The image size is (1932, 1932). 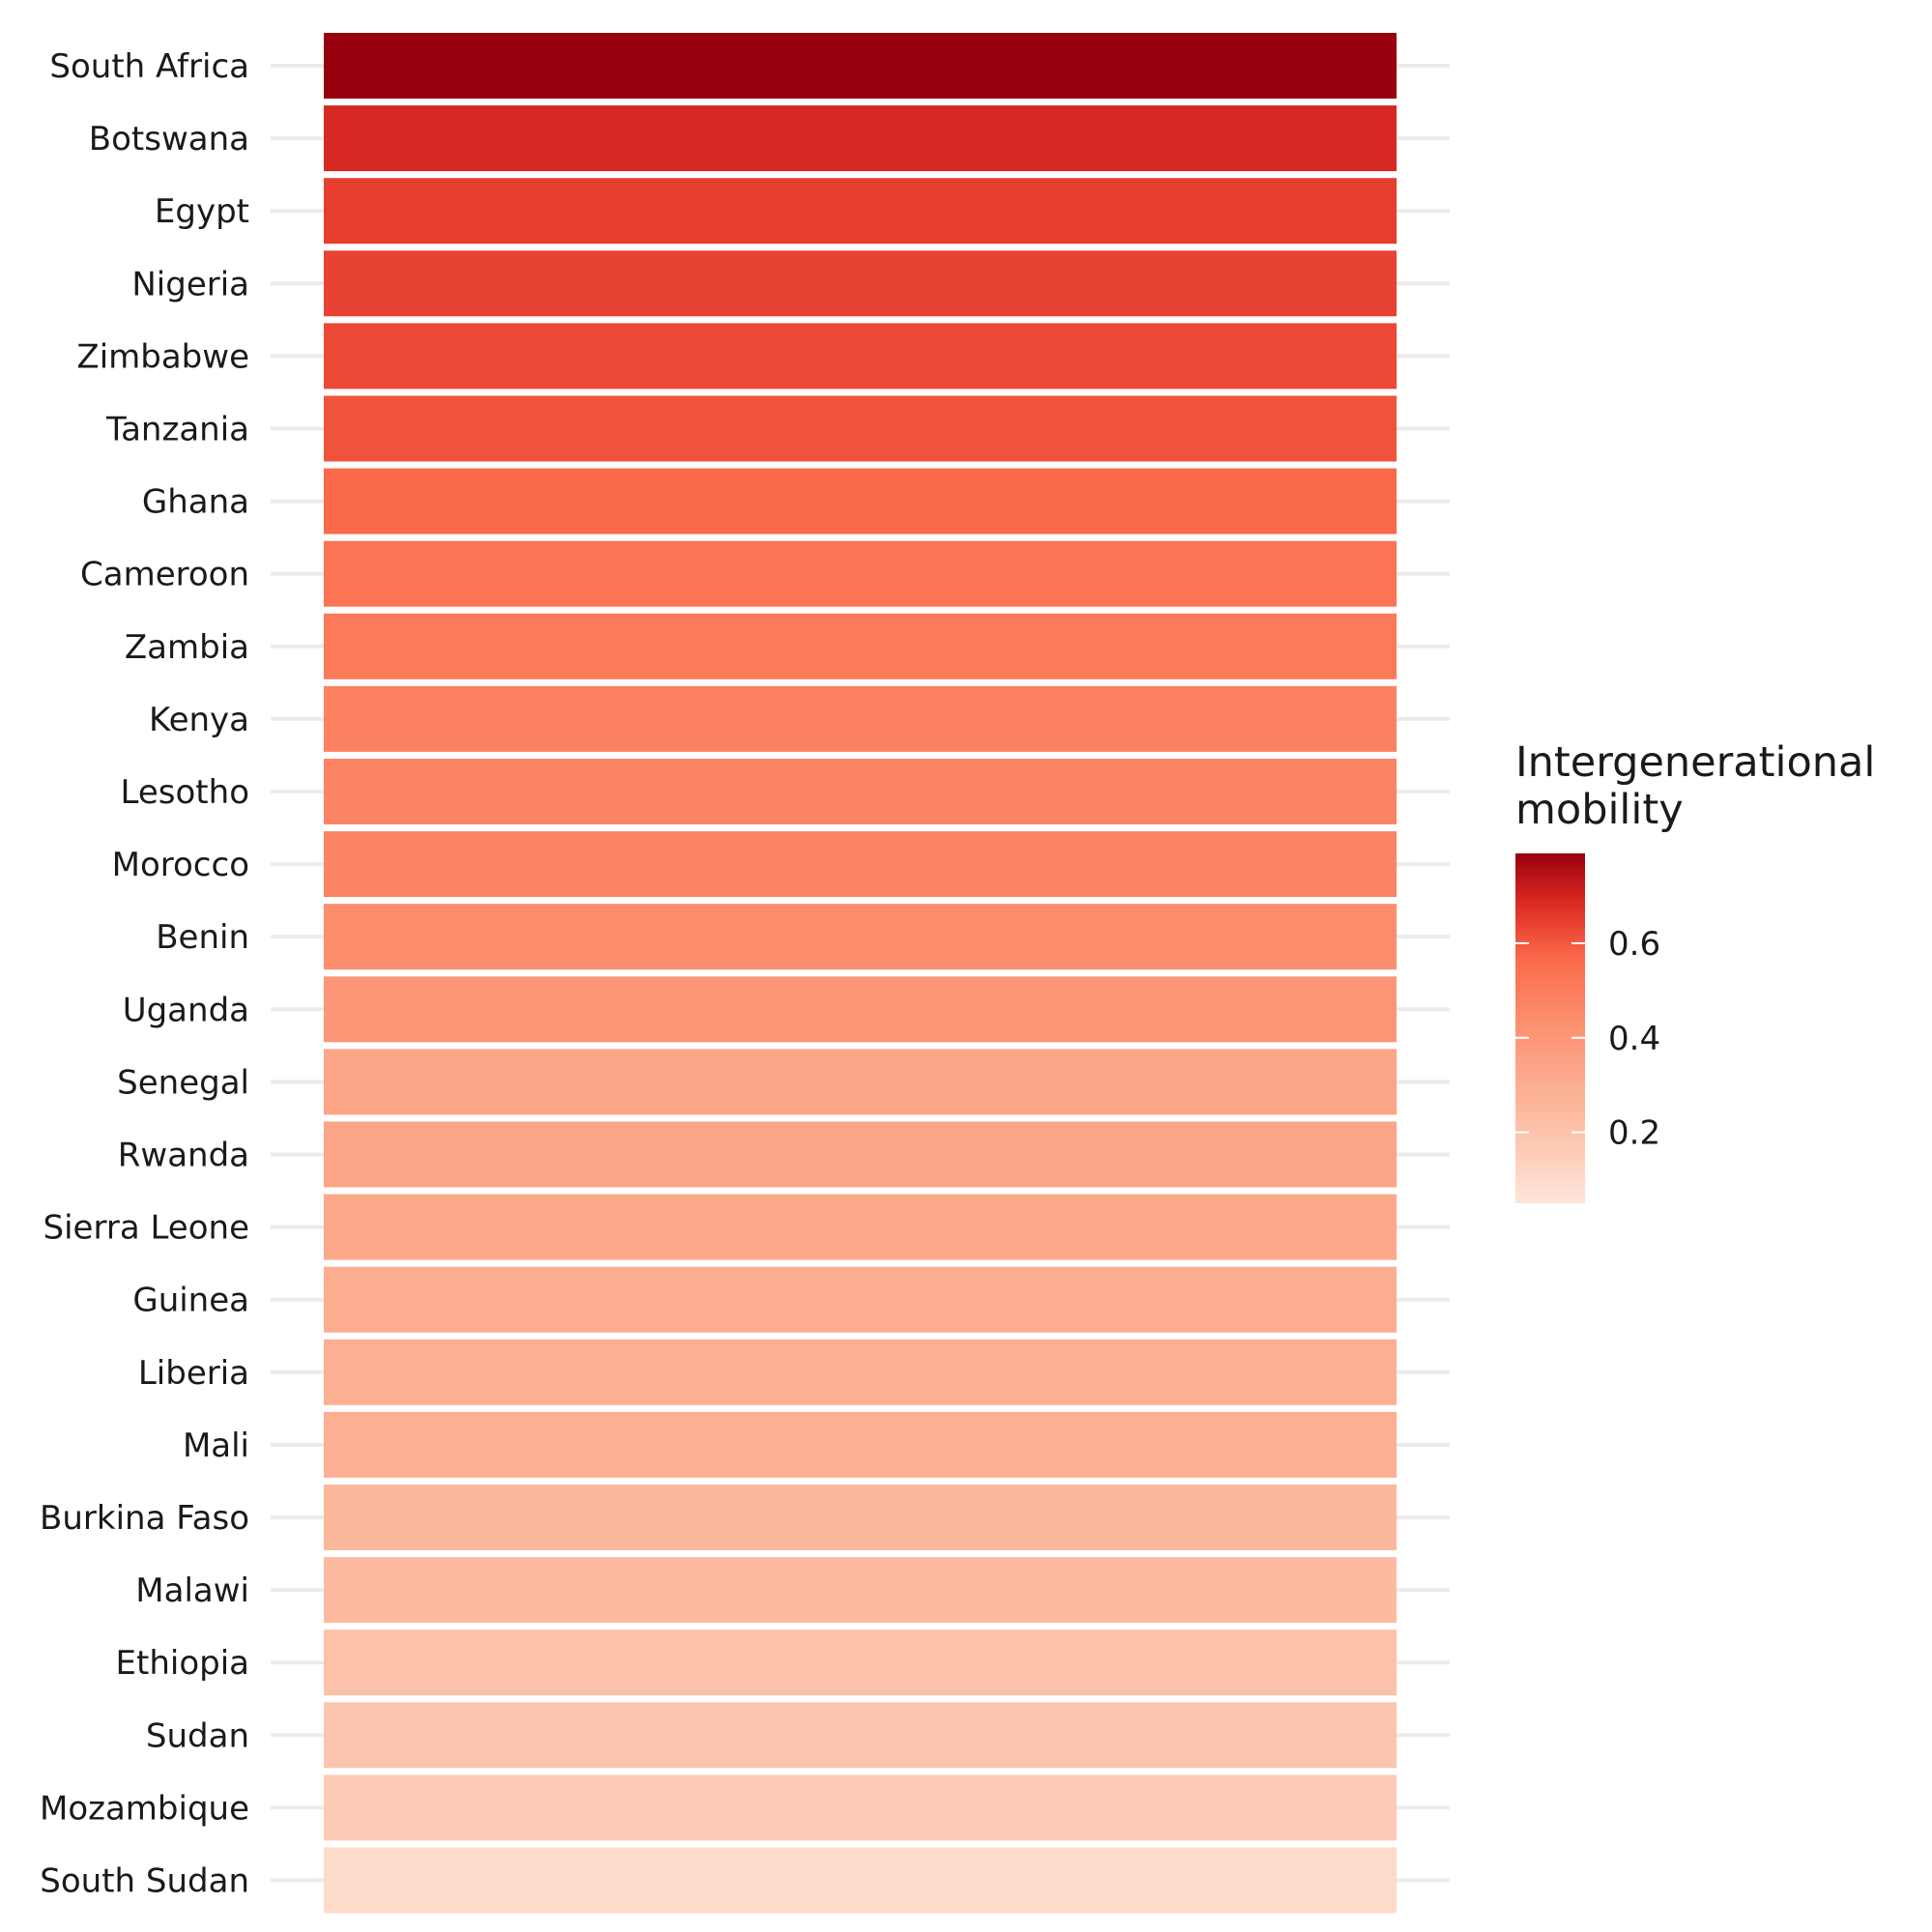 What do you see at coordinates (192, 1591) in the screenshot?
I see `y-axis-label: Malawi` at bounding box center [192, 1591].